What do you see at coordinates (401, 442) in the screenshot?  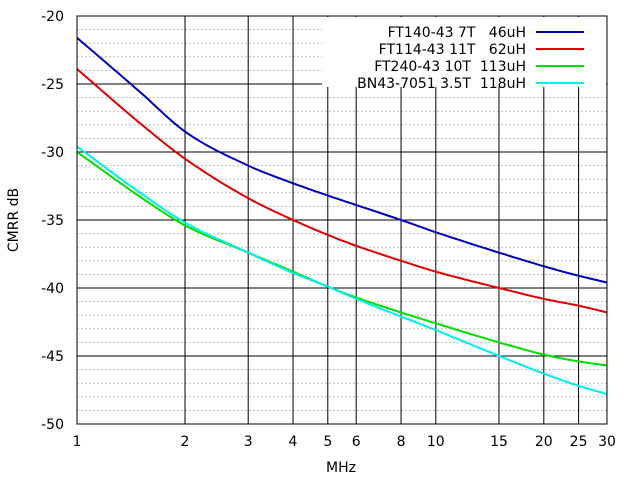 I see `x-tick-label: 8` at bounding box center [401, 442].